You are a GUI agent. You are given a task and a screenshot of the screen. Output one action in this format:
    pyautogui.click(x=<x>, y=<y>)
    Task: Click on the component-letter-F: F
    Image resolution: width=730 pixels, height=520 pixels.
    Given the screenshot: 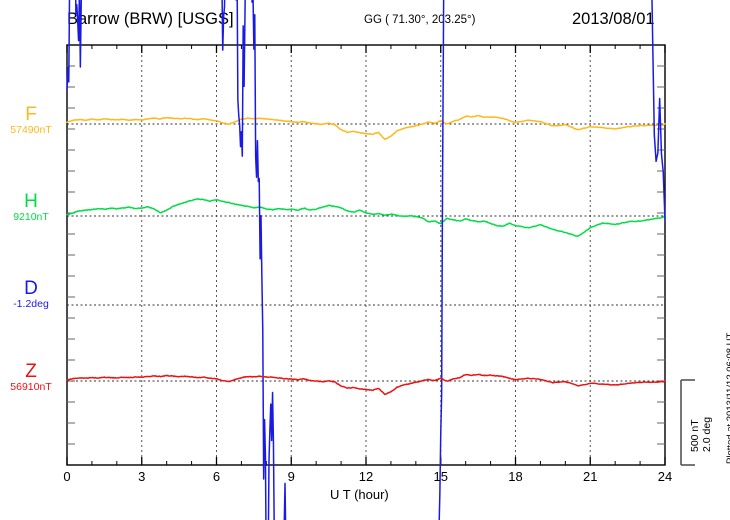 What is the action you would take?
    pyautogui.click(x=31, y=114)
    